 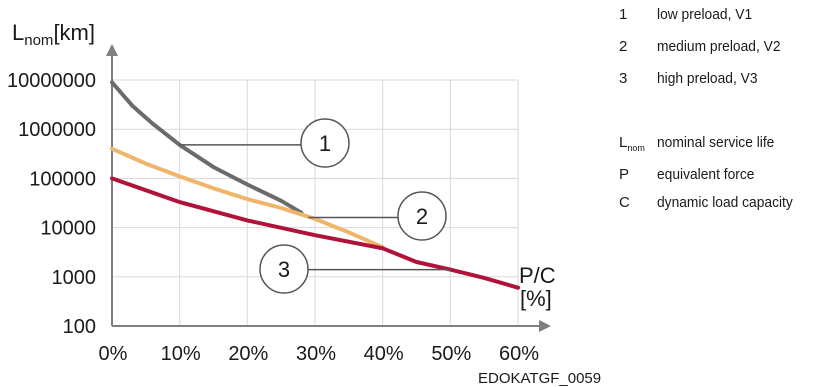 I want to click on x-tick-label: 30%, so click(x=316, y=354).